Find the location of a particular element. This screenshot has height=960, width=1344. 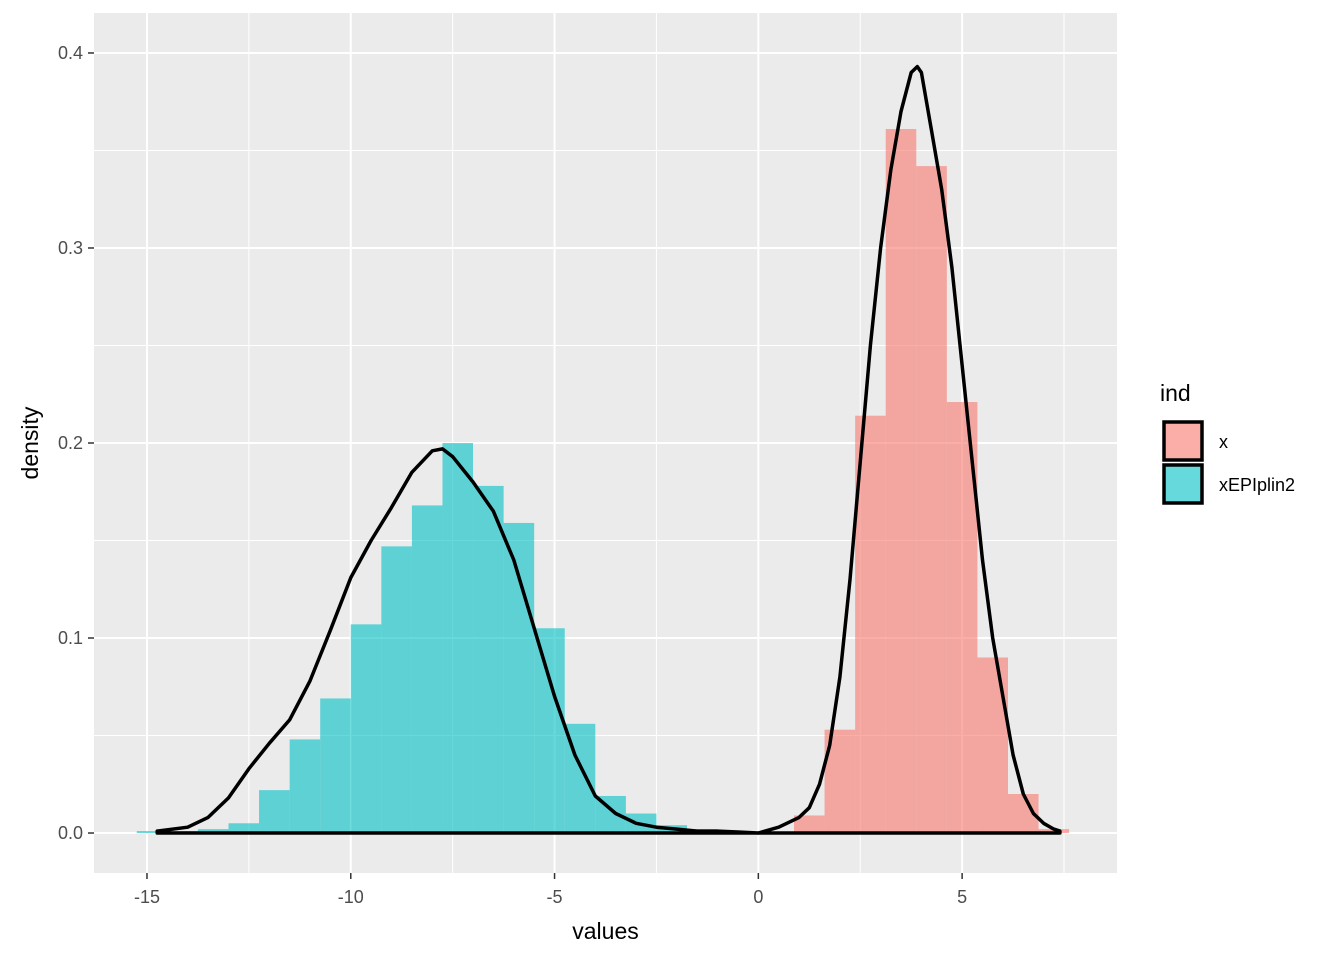

y-tick-label: 0.2 is located at coordinates (70, 443).